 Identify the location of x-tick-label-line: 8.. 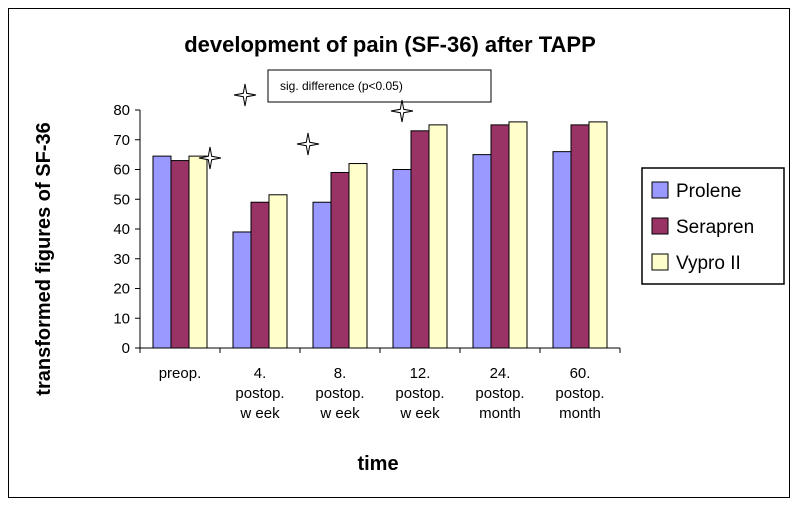
(340, 373).